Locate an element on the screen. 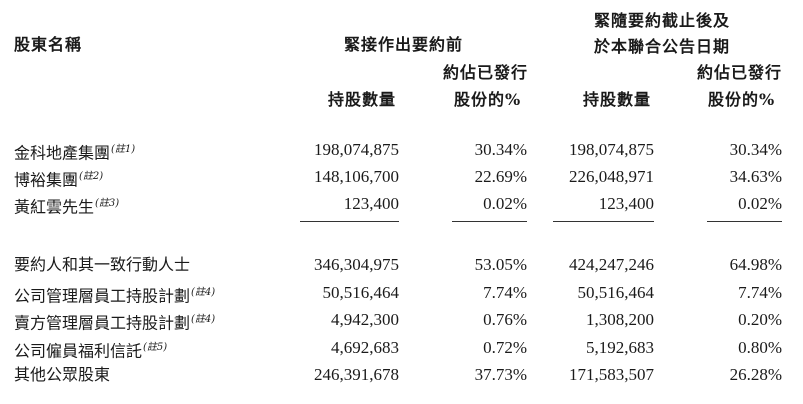 Image resolution: width=803 pixels, height=404 pixels. shareholder-name: 其他公眾股東 is located at coordinates (62, 375).